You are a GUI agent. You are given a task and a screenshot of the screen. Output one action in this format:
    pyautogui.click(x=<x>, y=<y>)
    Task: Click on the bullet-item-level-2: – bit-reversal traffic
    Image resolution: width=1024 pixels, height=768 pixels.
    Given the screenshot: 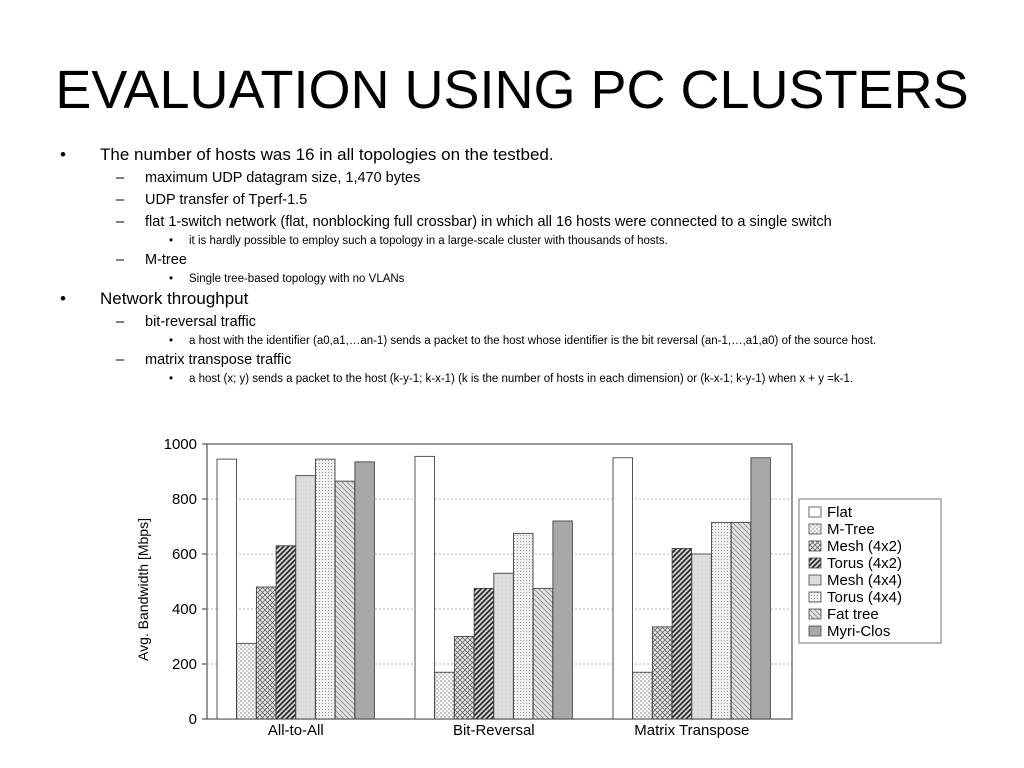 What is the action you would take?
    pyautogui.click(x=570, y=321)
    